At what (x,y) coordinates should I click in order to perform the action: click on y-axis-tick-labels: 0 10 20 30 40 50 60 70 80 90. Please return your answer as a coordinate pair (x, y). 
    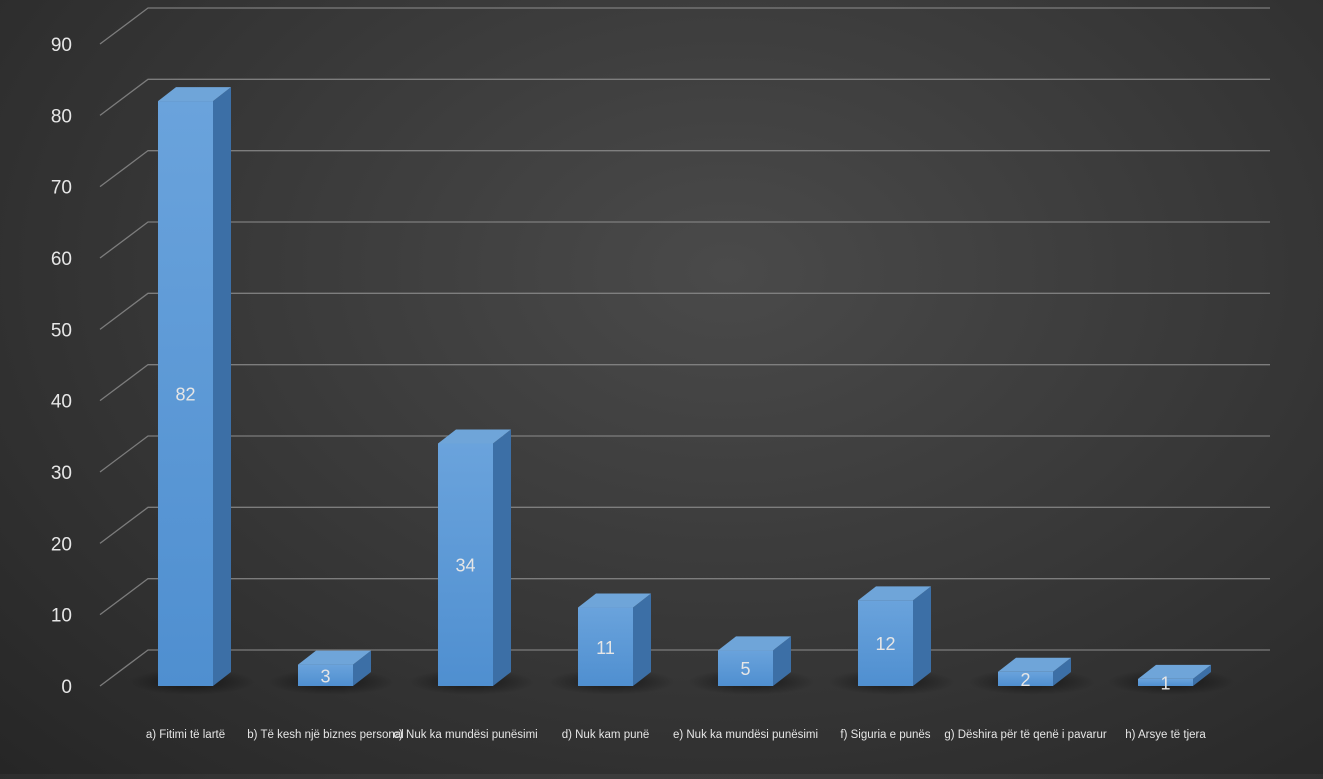
    Looking at the image, I should click on (61, 366).